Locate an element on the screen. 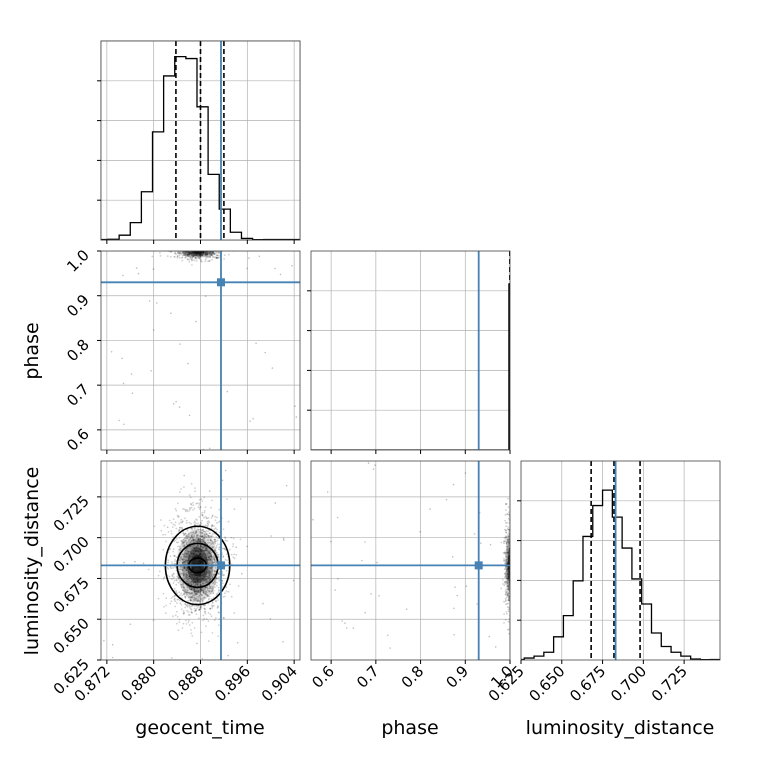  panel-phase-hist is located at coordinates (409, 352).